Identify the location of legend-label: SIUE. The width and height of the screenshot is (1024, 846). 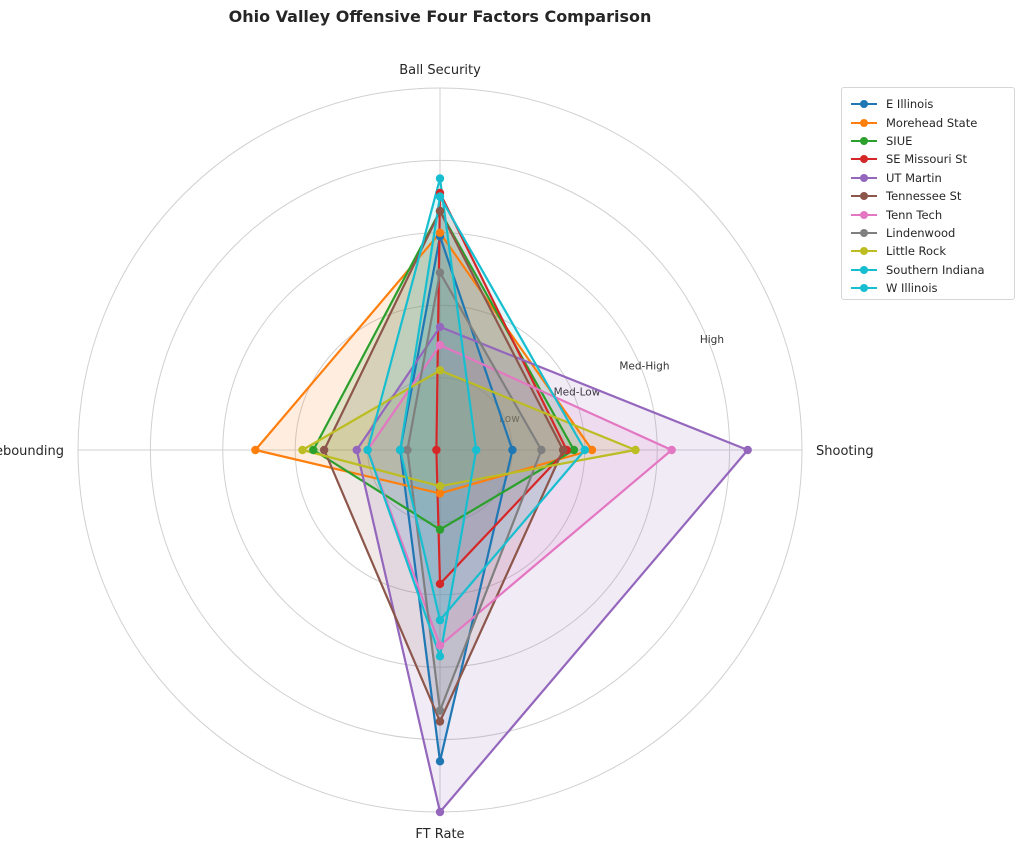
(899, 140).